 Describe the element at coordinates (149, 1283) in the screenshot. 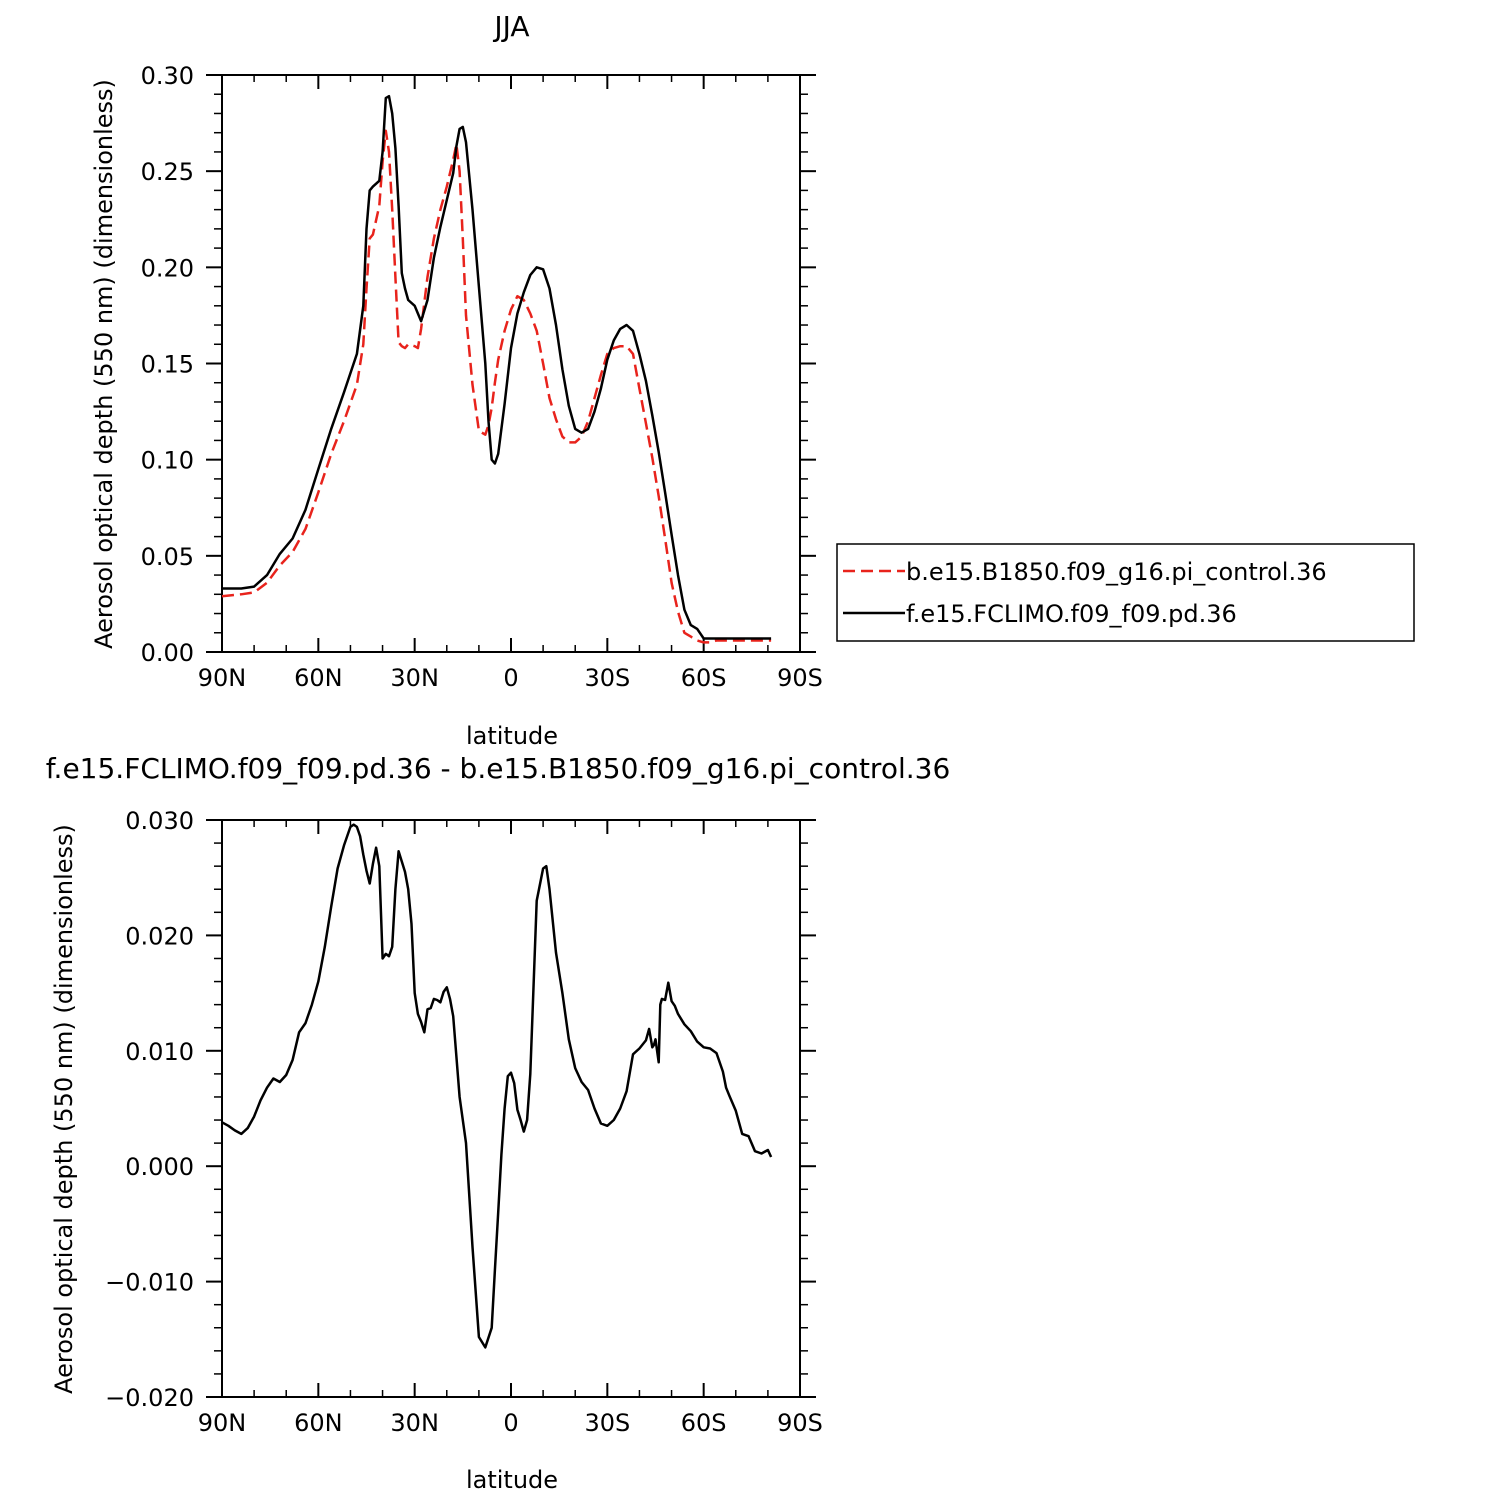

I see `y-tick-label: −0.010` at that location.